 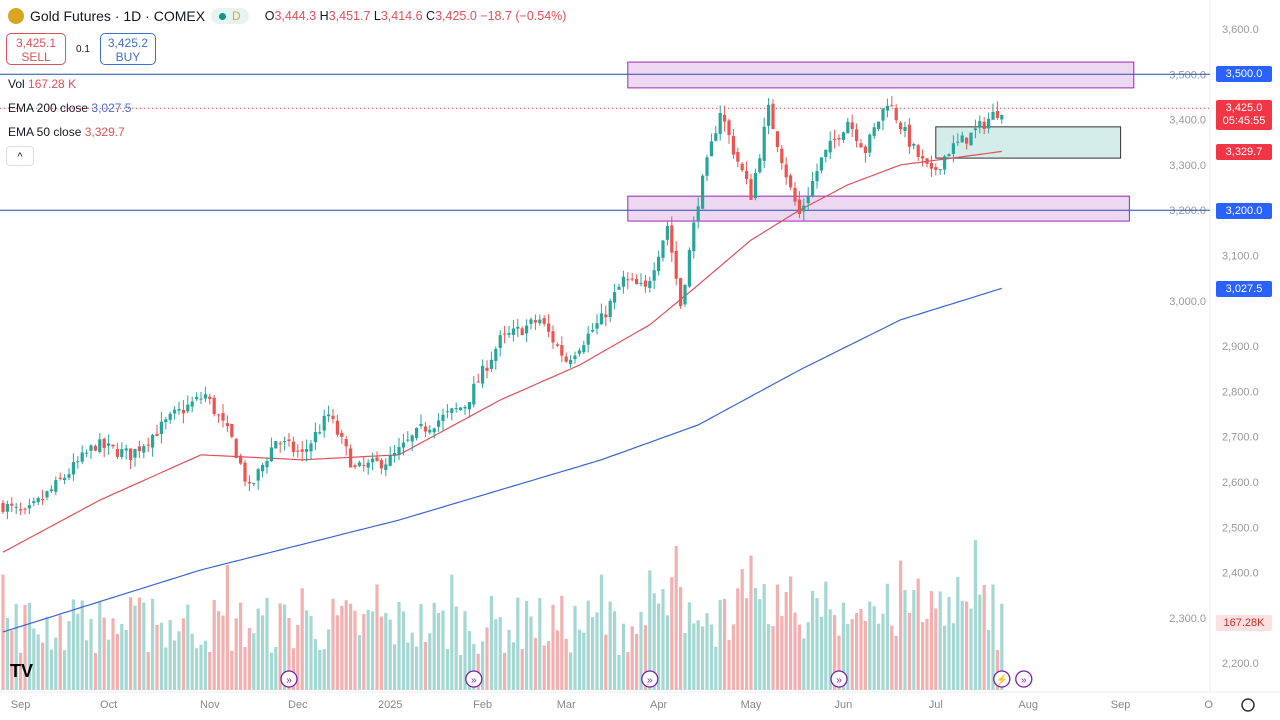 What do you see at coordinates (127, 49) in the screenshot?
I see `buy-button: 3,425.2 BUY` at bounding box center [127, 49].